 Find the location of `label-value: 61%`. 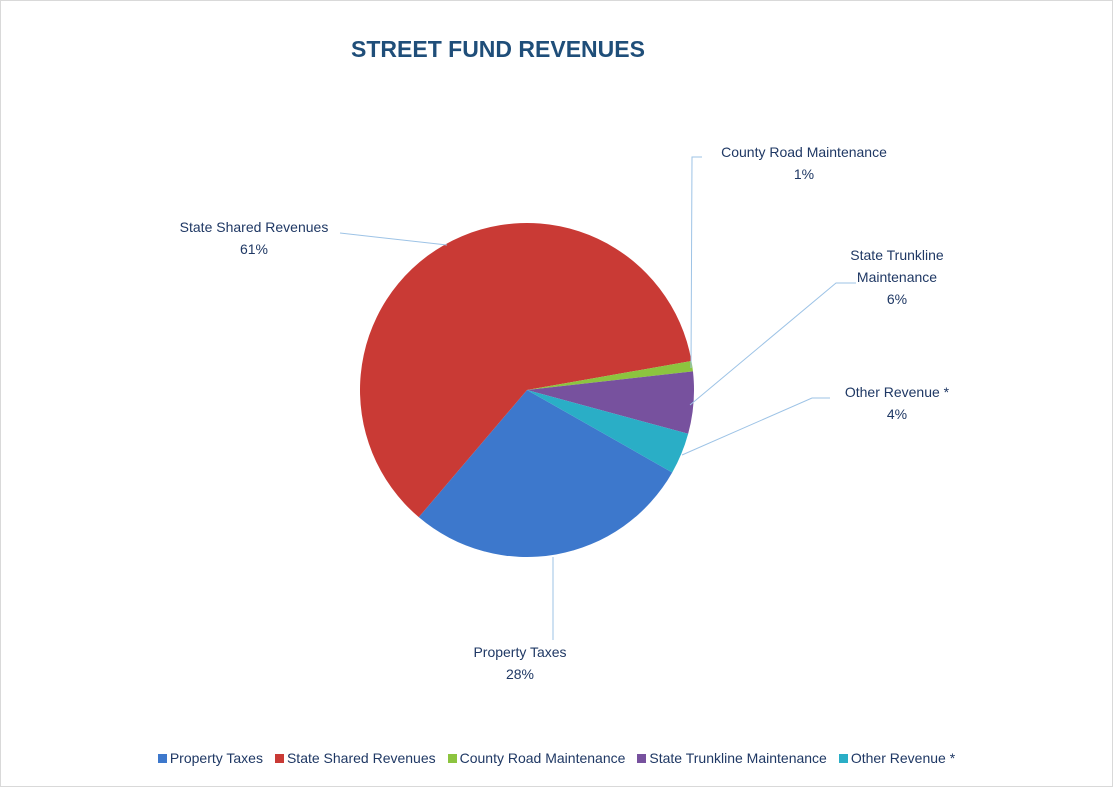

label-value: 61% is located at coordinates (254, 249).